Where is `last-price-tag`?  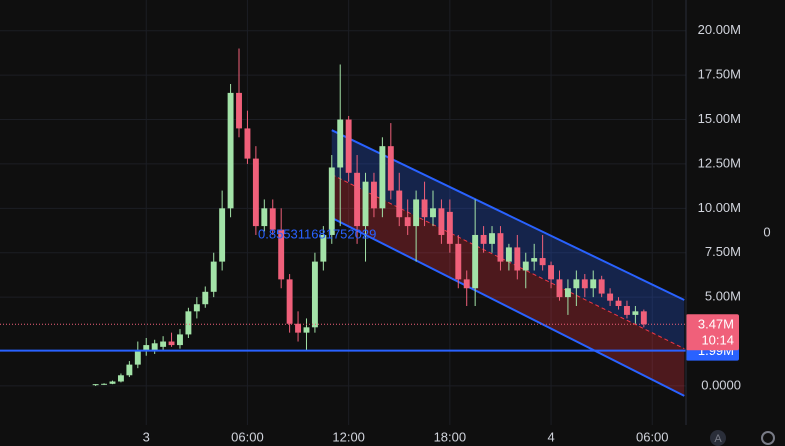 last-price-tag is located at coordinates (712, 332).